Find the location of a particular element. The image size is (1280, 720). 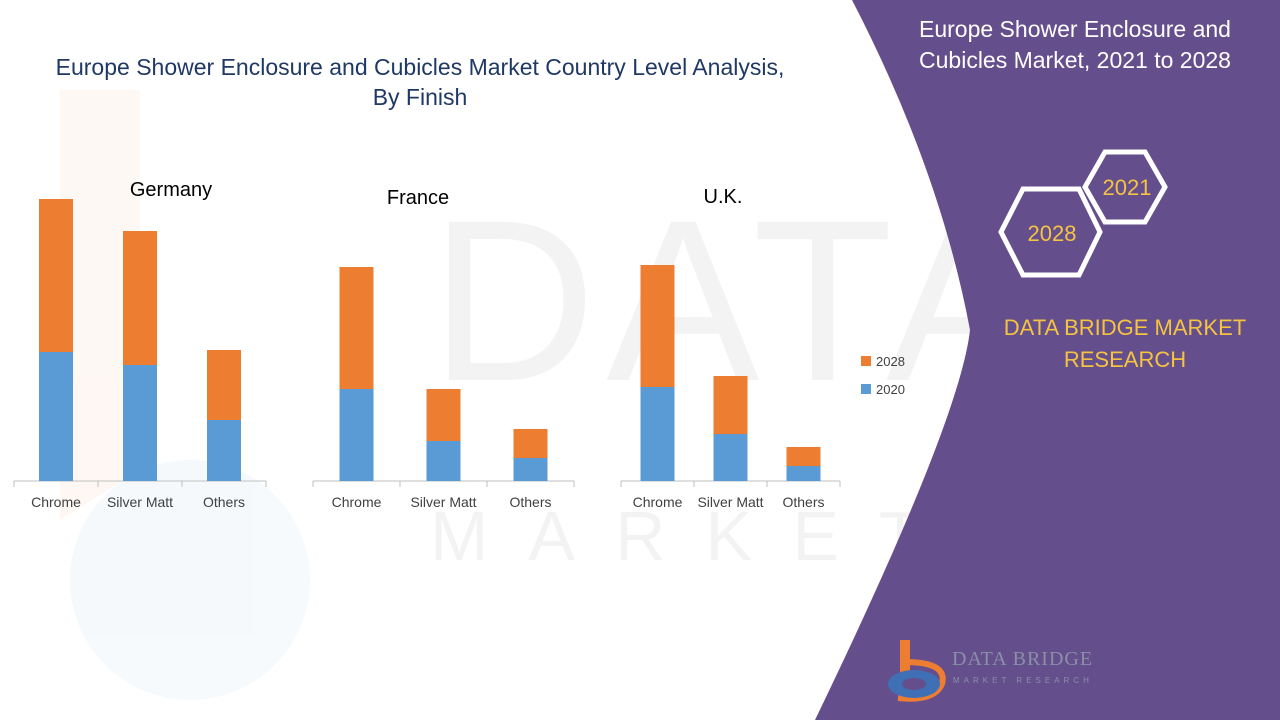

svg-text: 2028 is located at coordinates (1052, 233).